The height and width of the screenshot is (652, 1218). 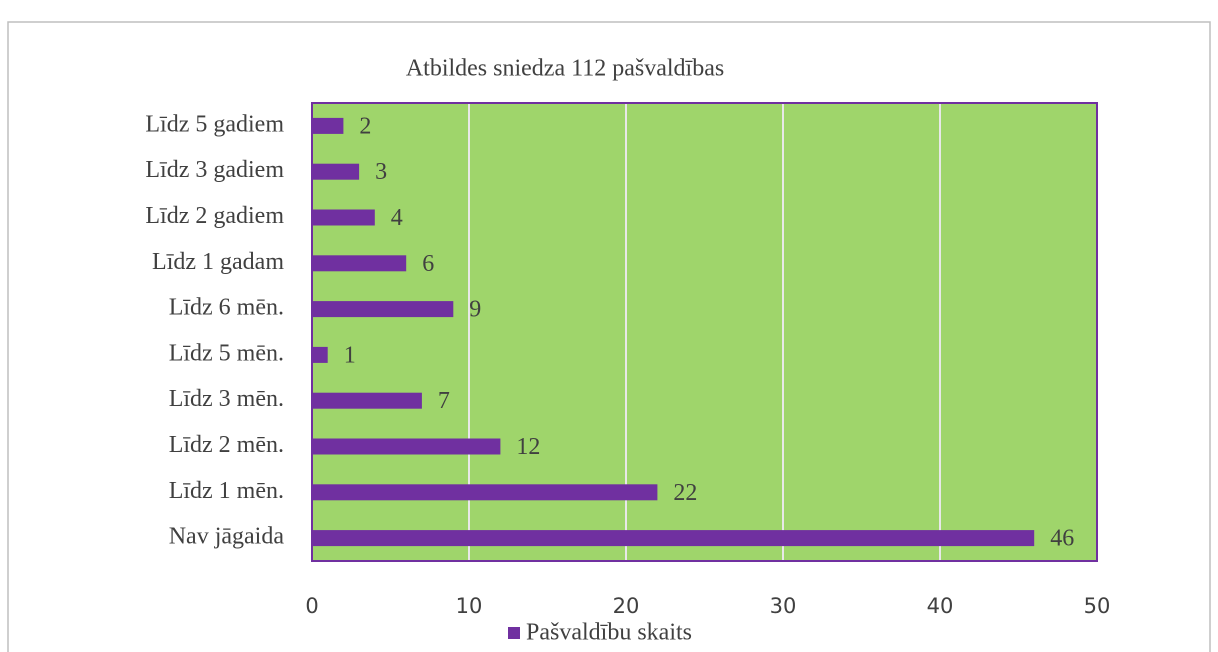 I want to click on y-tick-label: Līdz 2 mēn., so click(x=226, y=445).